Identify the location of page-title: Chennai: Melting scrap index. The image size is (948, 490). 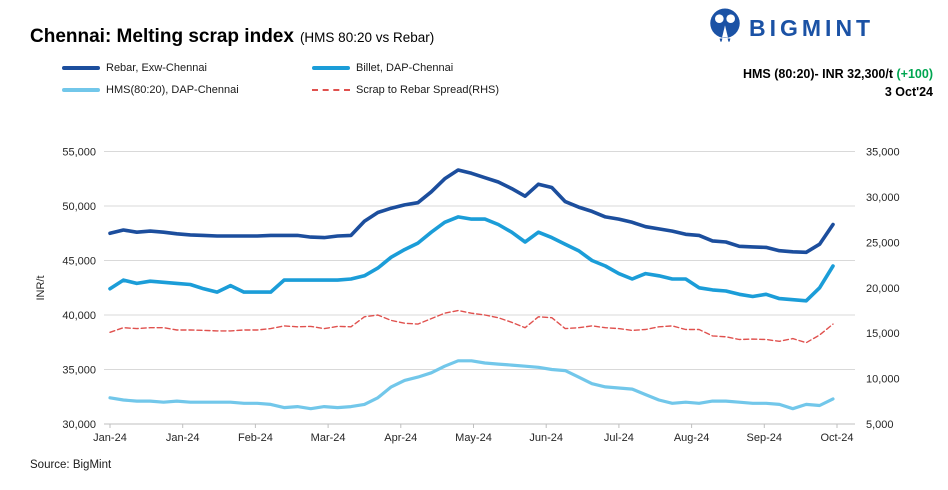
(162, 36).